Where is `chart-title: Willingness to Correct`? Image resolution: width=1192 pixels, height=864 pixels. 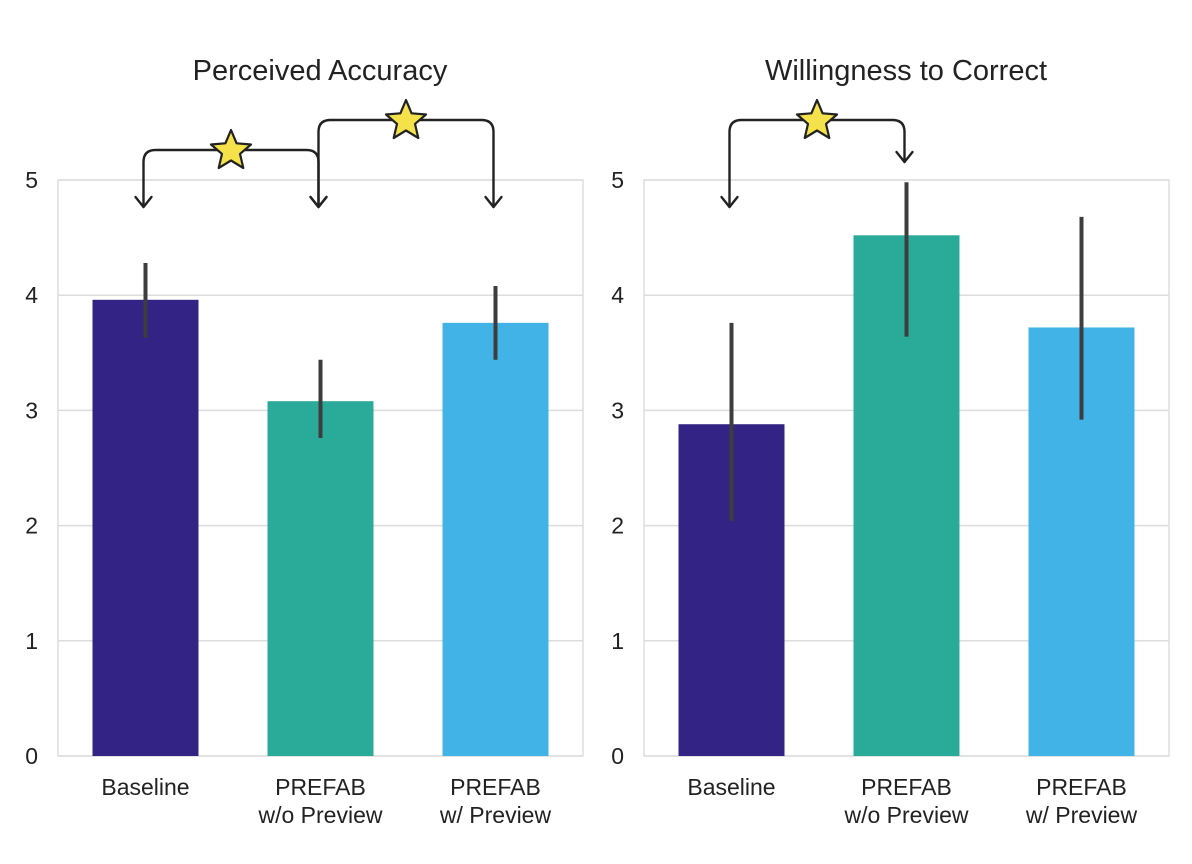 chart-title: Willingness to Correct is located at coordinates (906, 71).